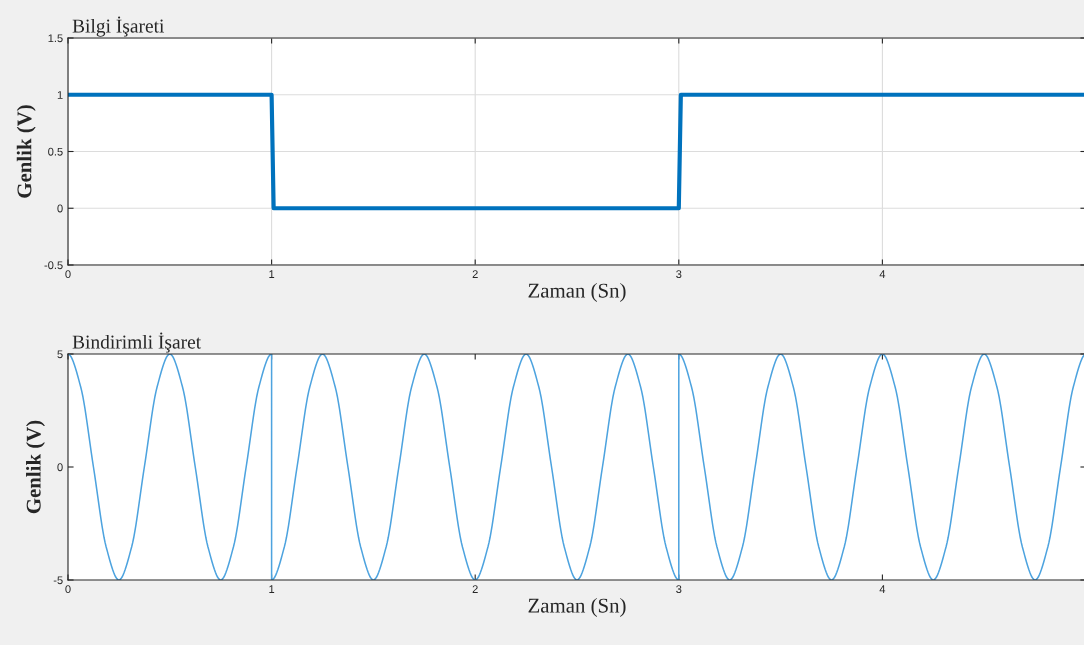 The image size is (1084, 645). I want to click on y-tick-label: 1.5, so click(55, 38).